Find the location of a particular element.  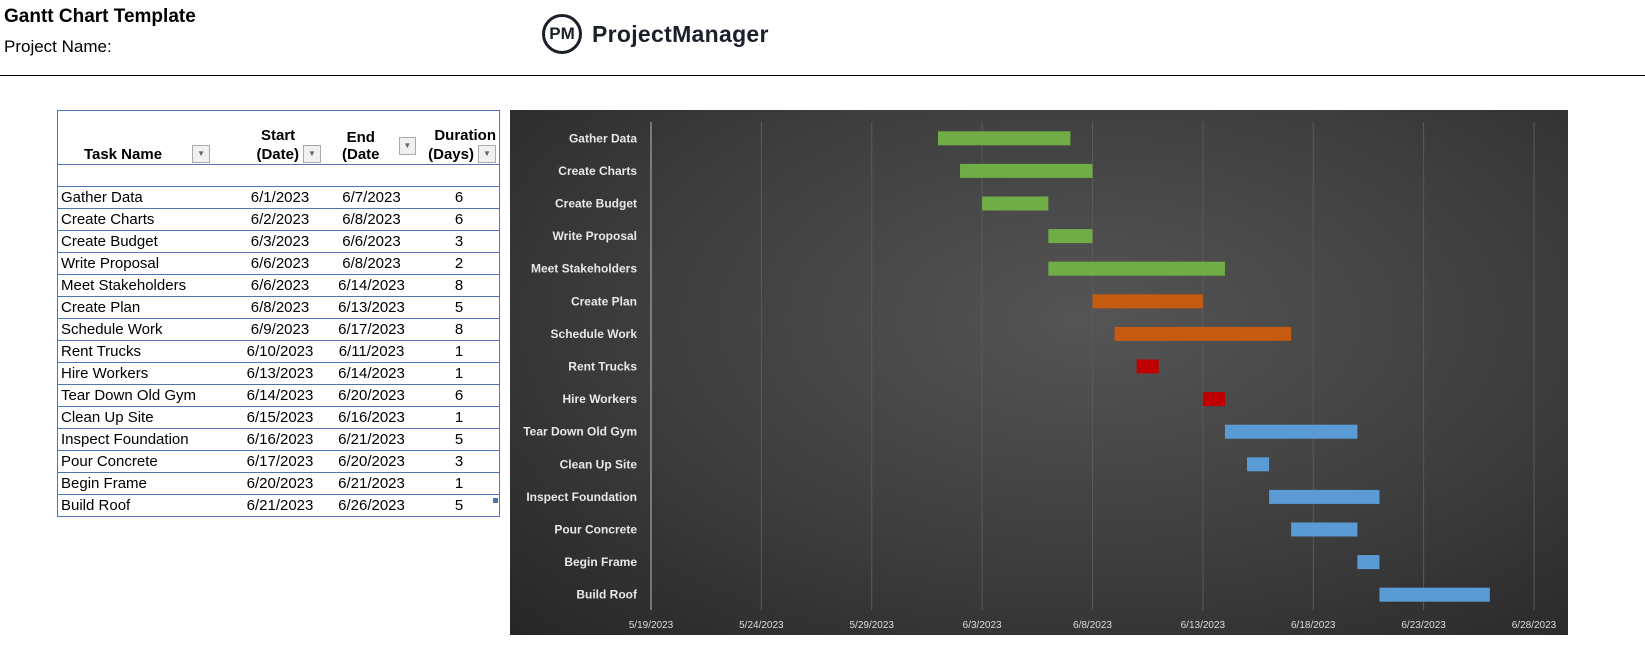

task-name-cell: Schedule Work is located at coordinates (146, 329).